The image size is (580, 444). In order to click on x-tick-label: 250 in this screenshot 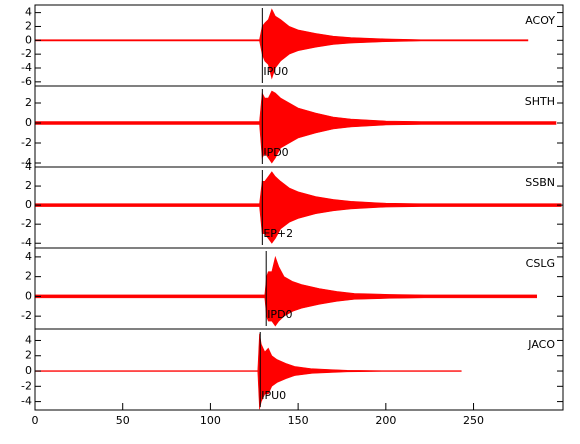, I will do `click(473, 420)`.